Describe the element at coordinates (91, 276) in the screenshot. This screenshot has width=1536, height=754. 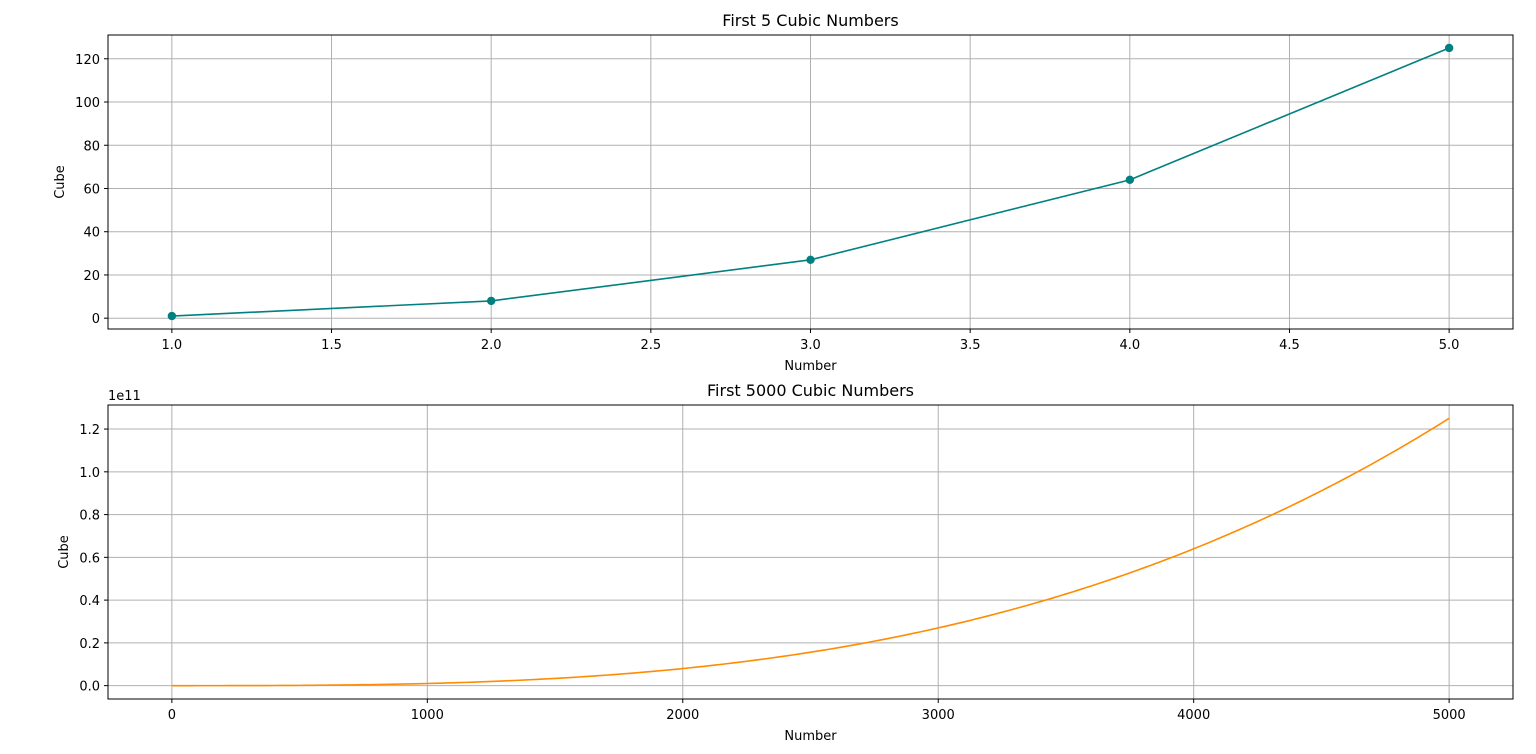
I see `y-tick-label: 20` at that location.